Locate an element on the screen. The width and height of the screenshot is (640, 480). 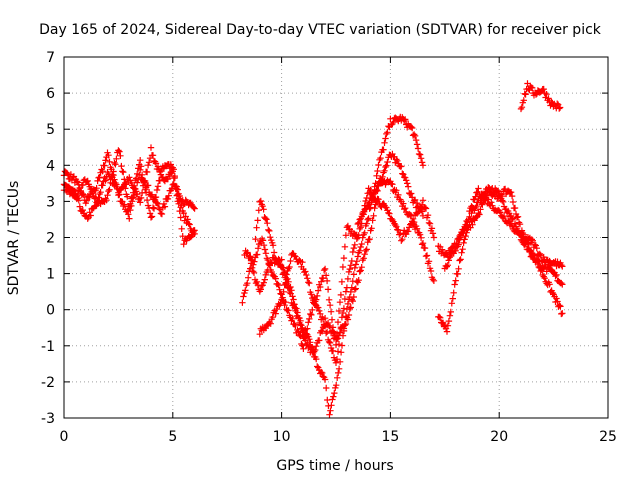
y-tick-label: 4 is located at coordinates (50, 166).